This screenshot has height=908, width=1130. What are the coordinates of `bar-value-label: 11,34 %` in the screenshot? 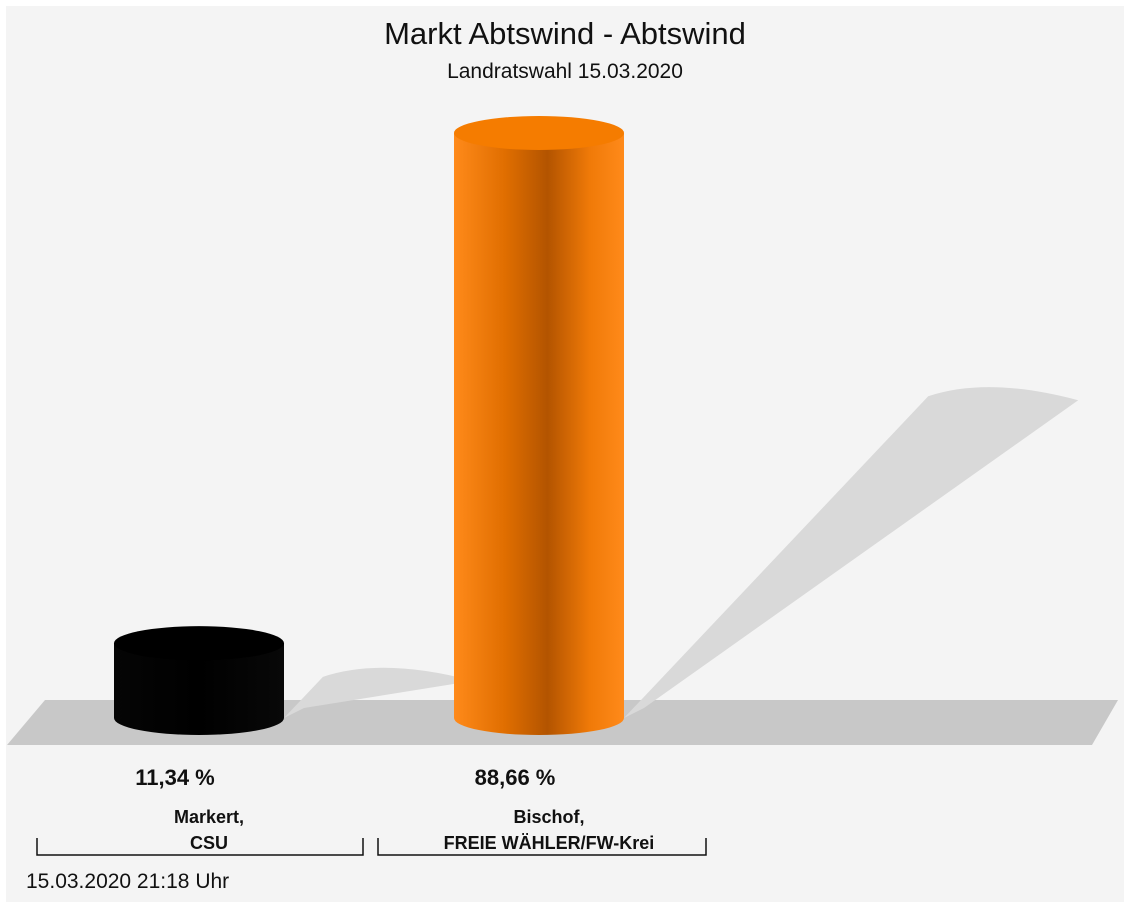 It's located at (175, 777).